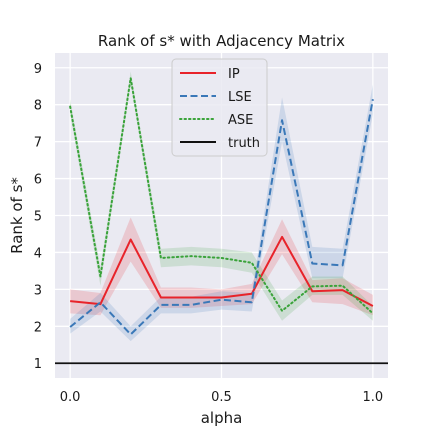  I want to click on x-tick-label: 1.0, so click(373, 397).